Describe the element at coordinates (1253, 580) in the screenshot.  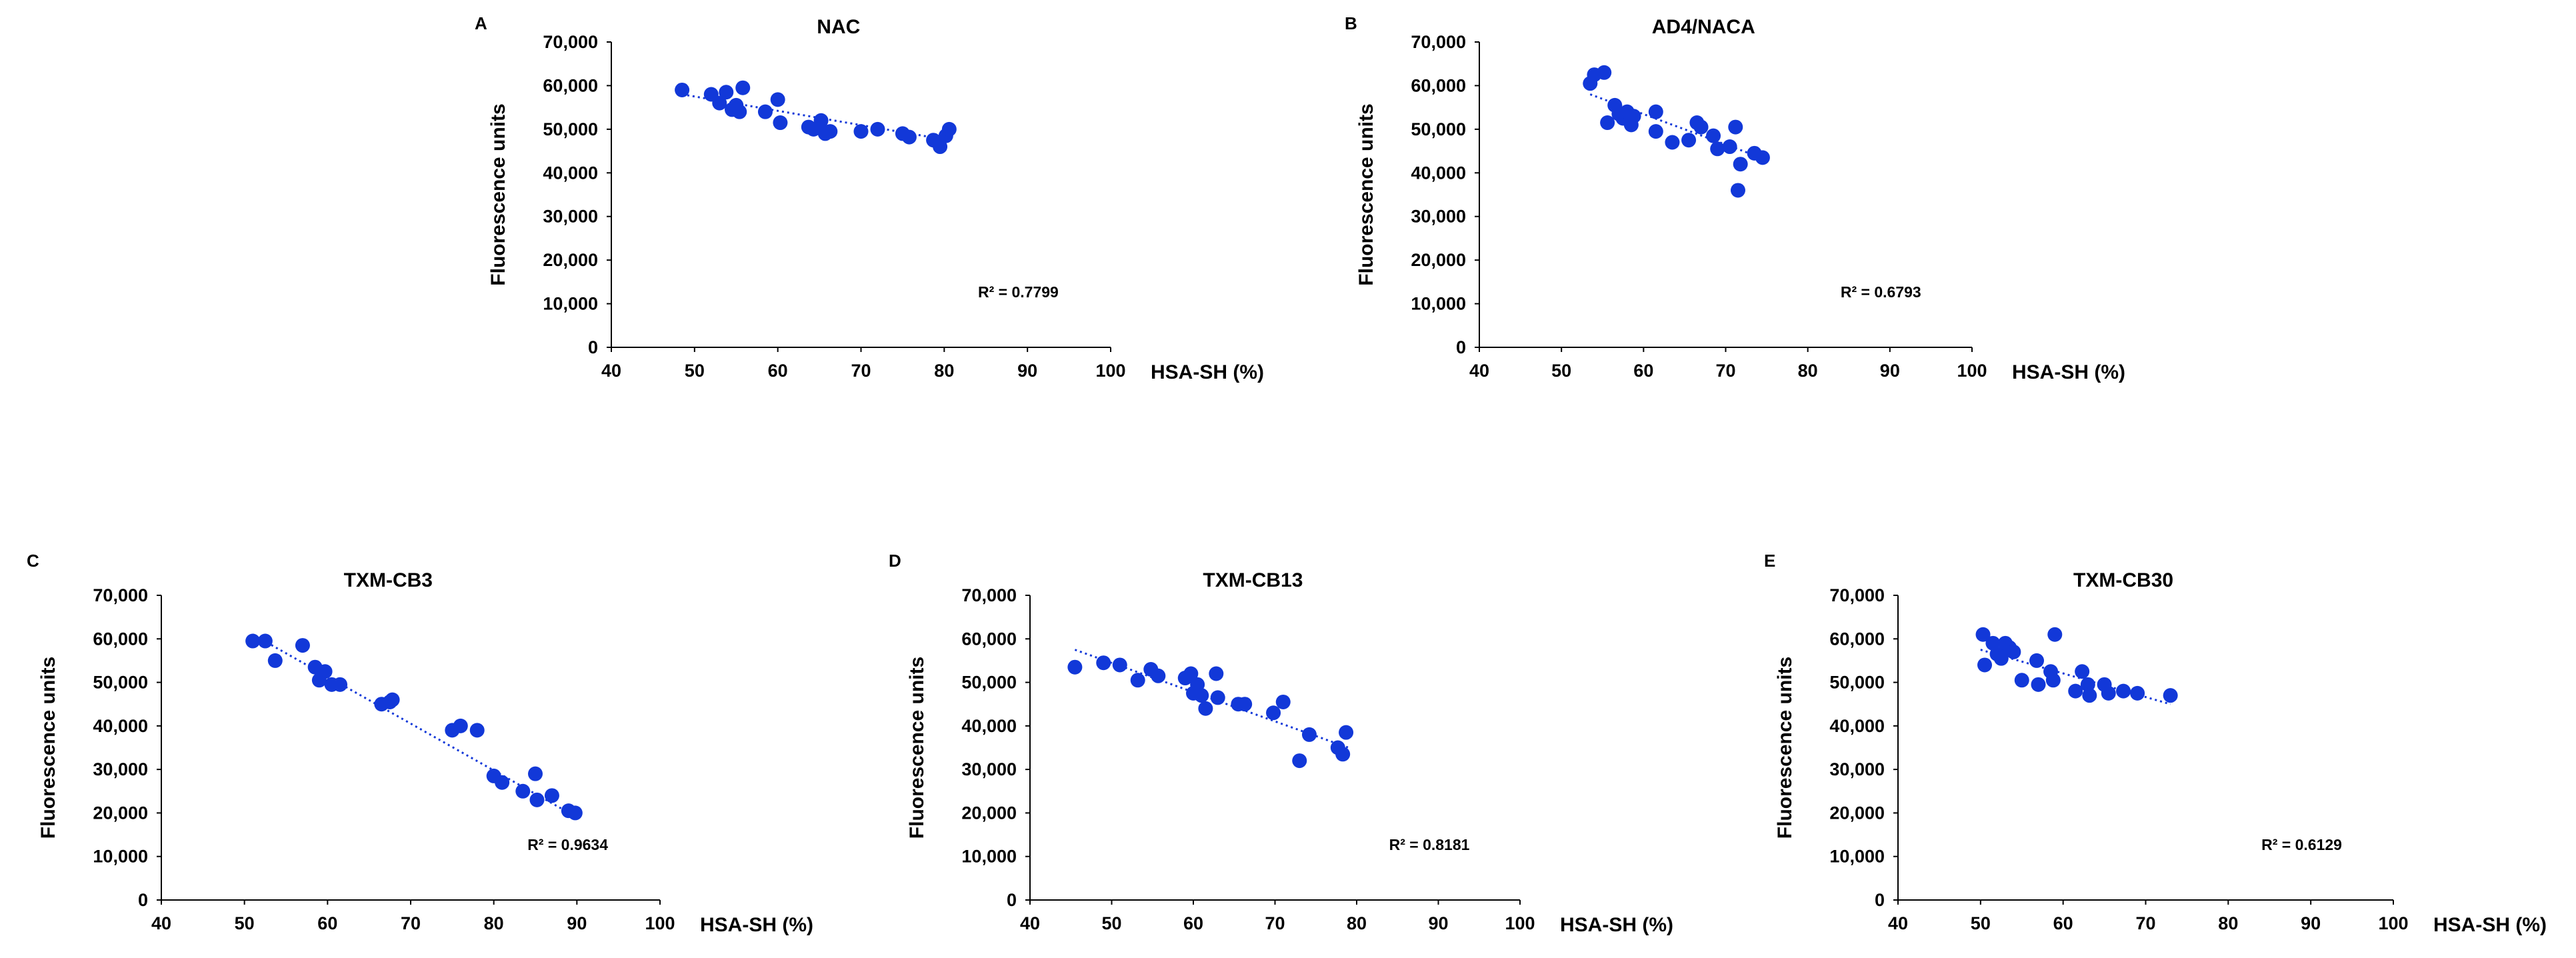
I see `chart-title: TXM-CB13` at that location.